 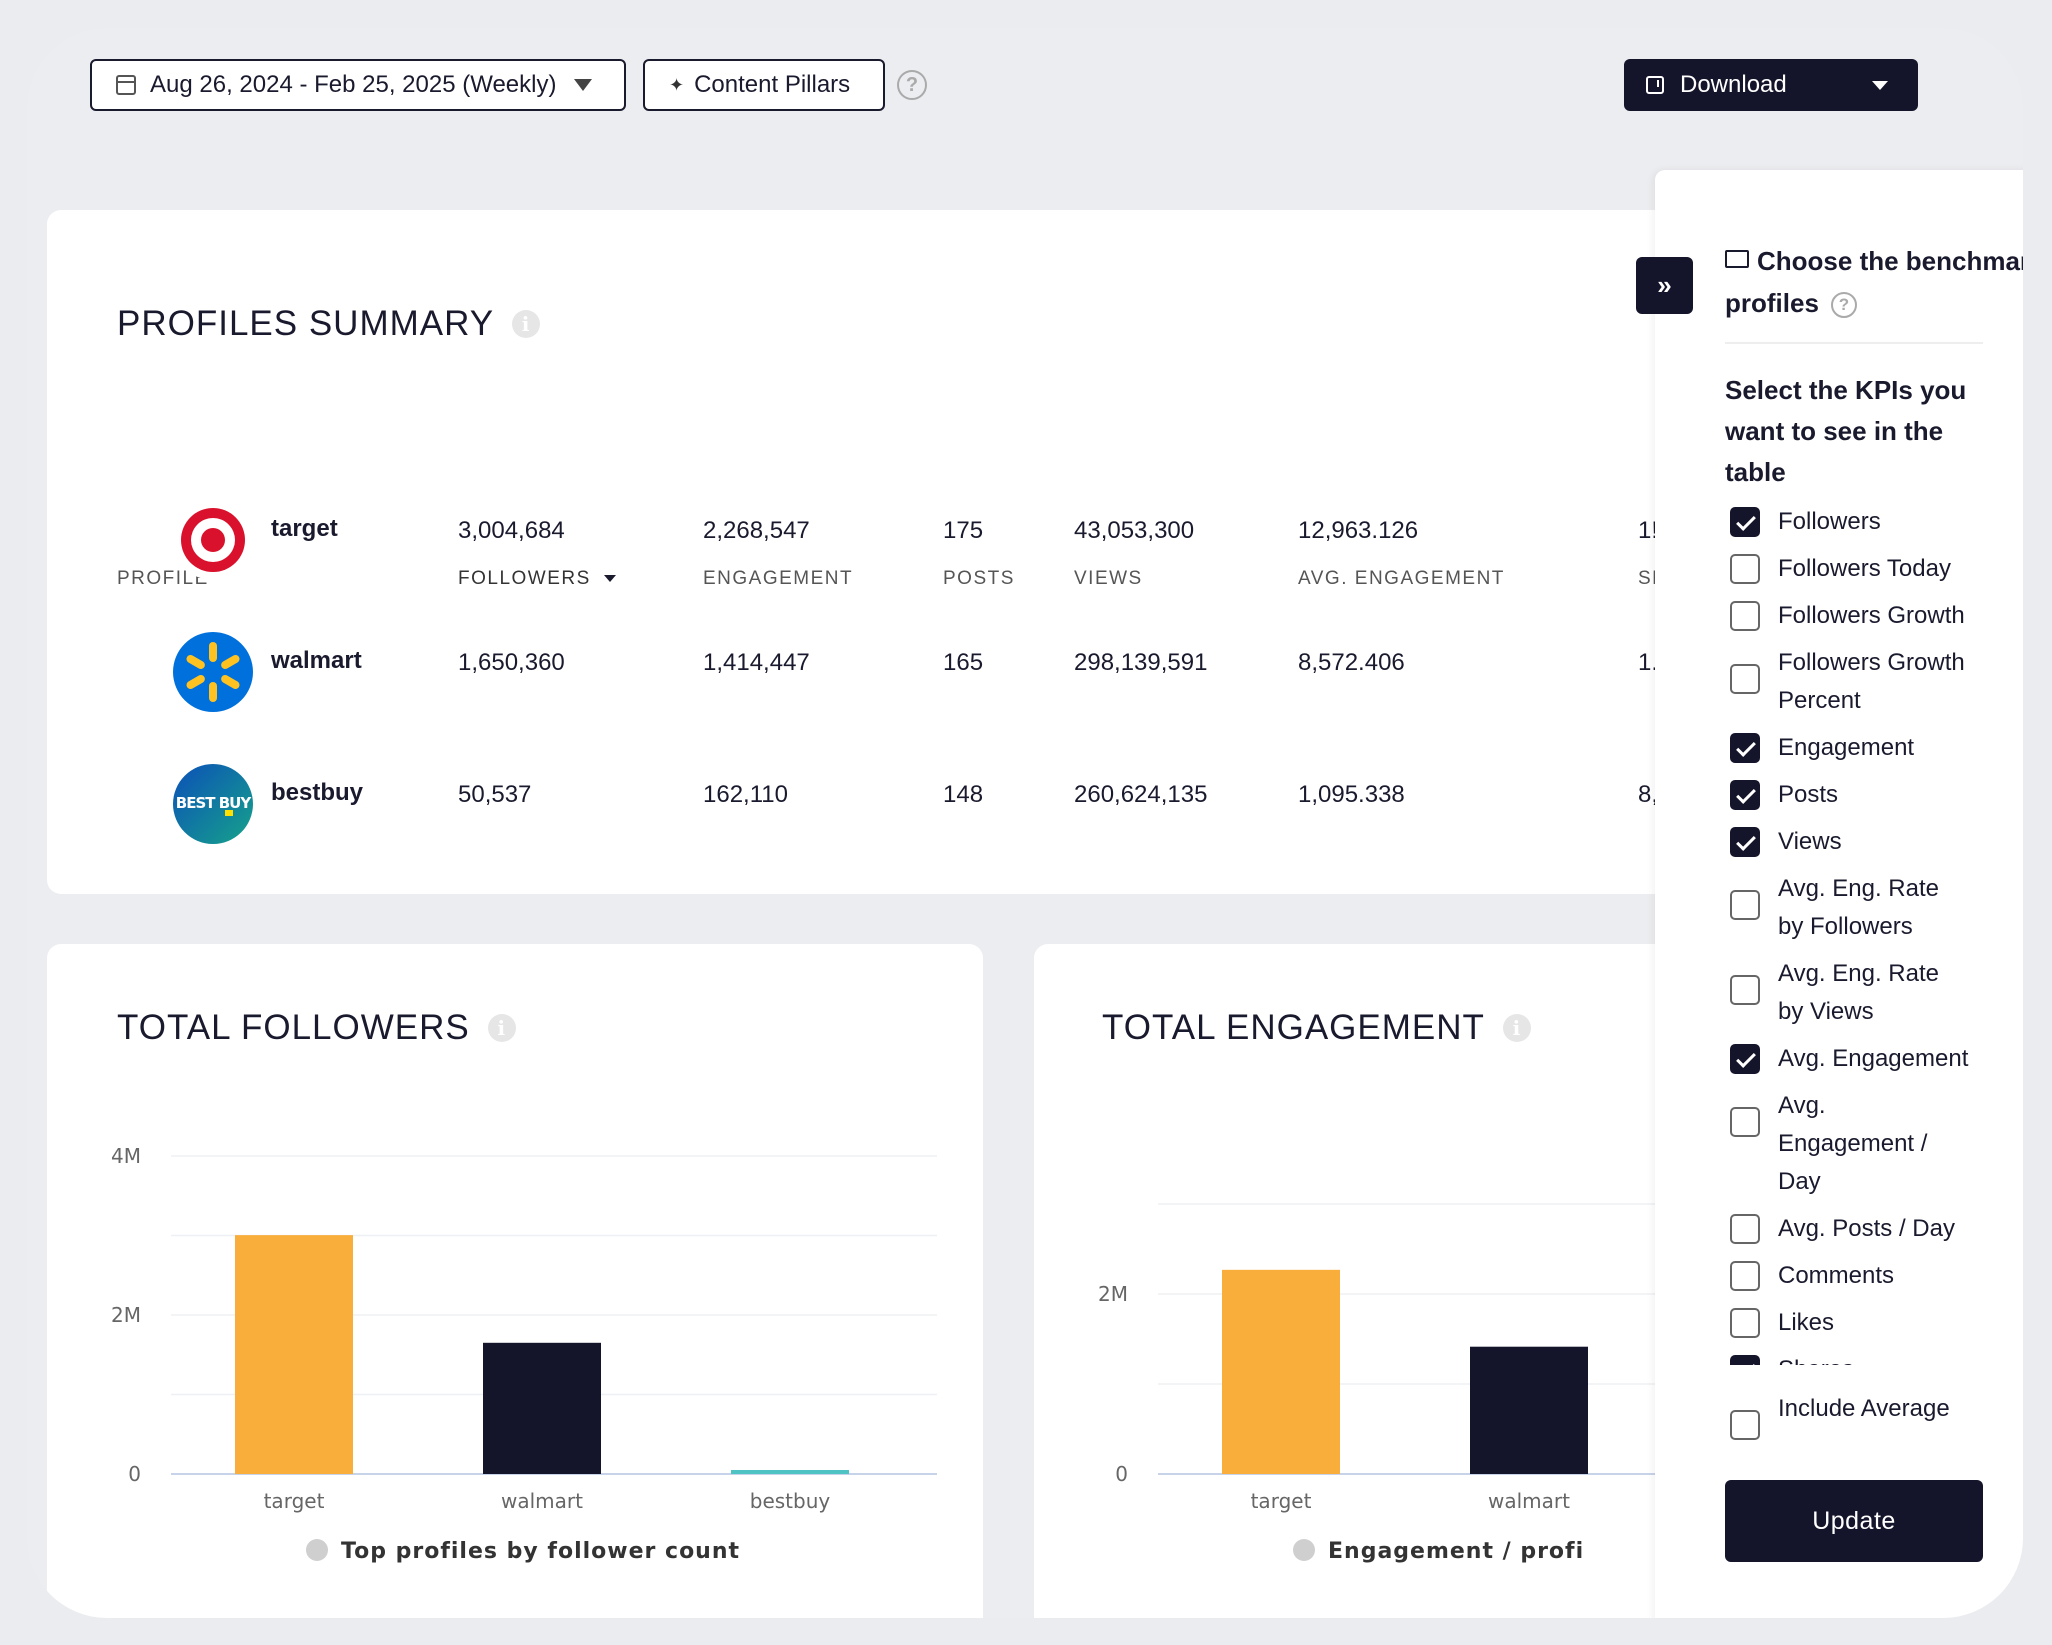 What do you see at coordinates (677, 84) in the screenshot?
I see `sparkle-icon: ✦` at bounding box center [677, 84].